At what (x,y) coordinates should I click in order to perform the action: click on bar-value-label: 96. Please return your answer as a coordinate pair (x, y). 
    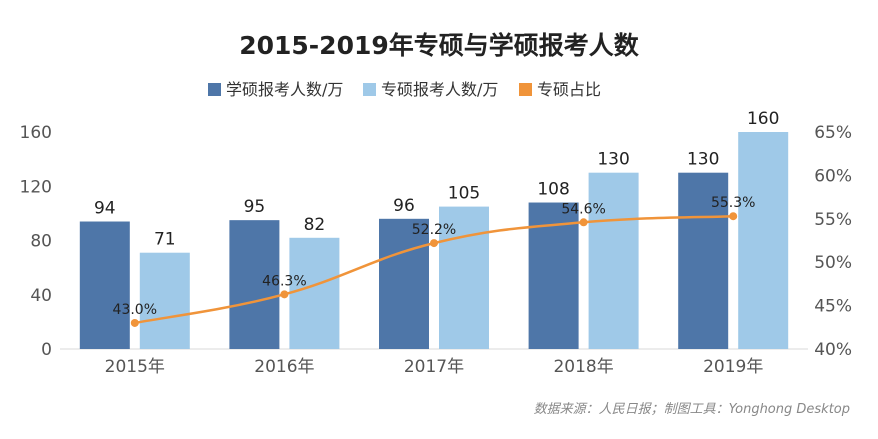
    Looking at the image, I should click on (404, 206).